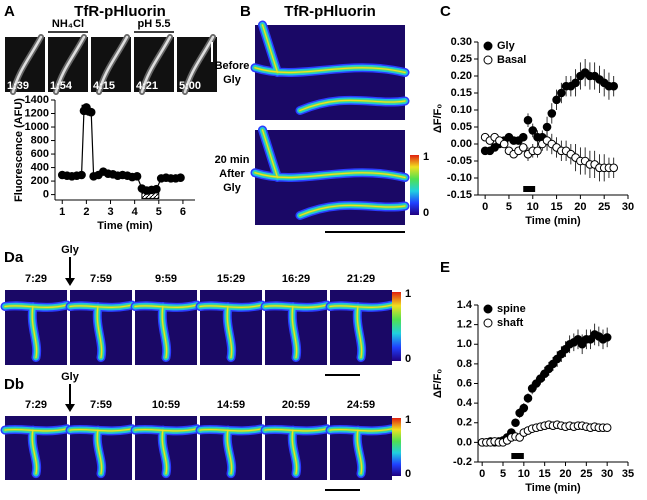 The width and height of the screenshot is (647, 500). I want to click on time-label: 14:59, so click(231, 405).